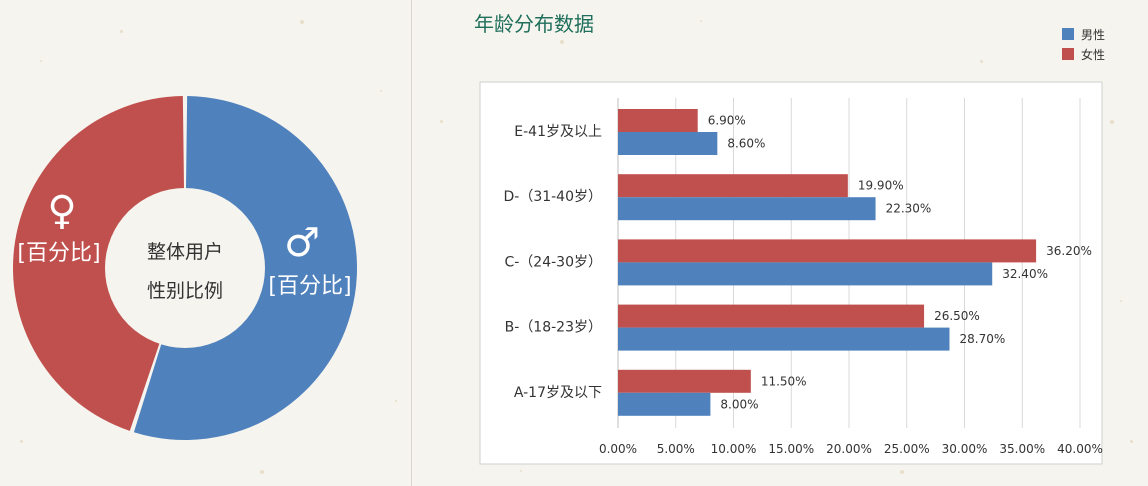 This screenshot has width=1148, height=486. Describe the element at coordinates (553, 262) in the screenshot. I see `category-label: C-（24-30岁）` at that location.